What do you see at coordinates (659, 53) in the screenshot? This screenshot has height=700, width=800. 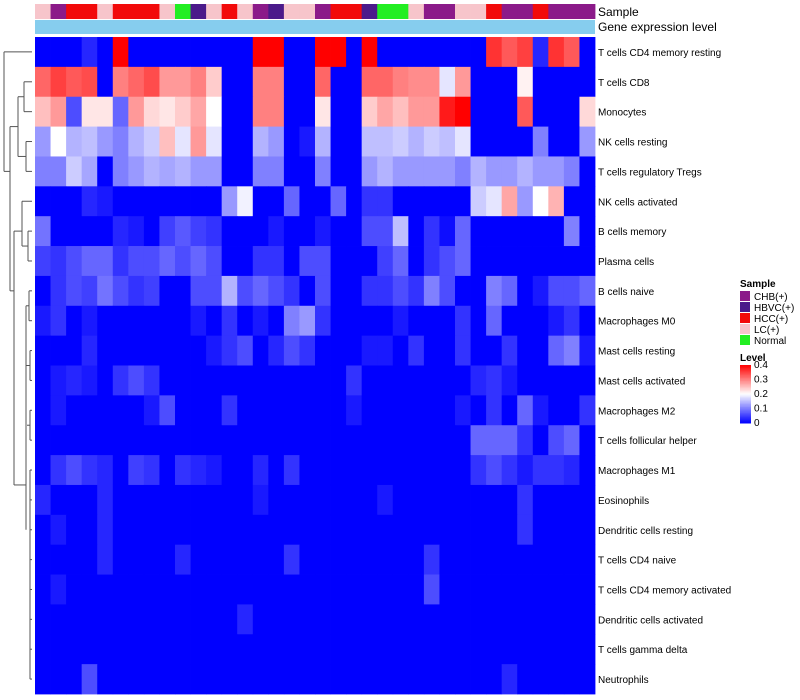 I see `row-label: T cells CD4 memory resting` at bounding box center [659, 53].